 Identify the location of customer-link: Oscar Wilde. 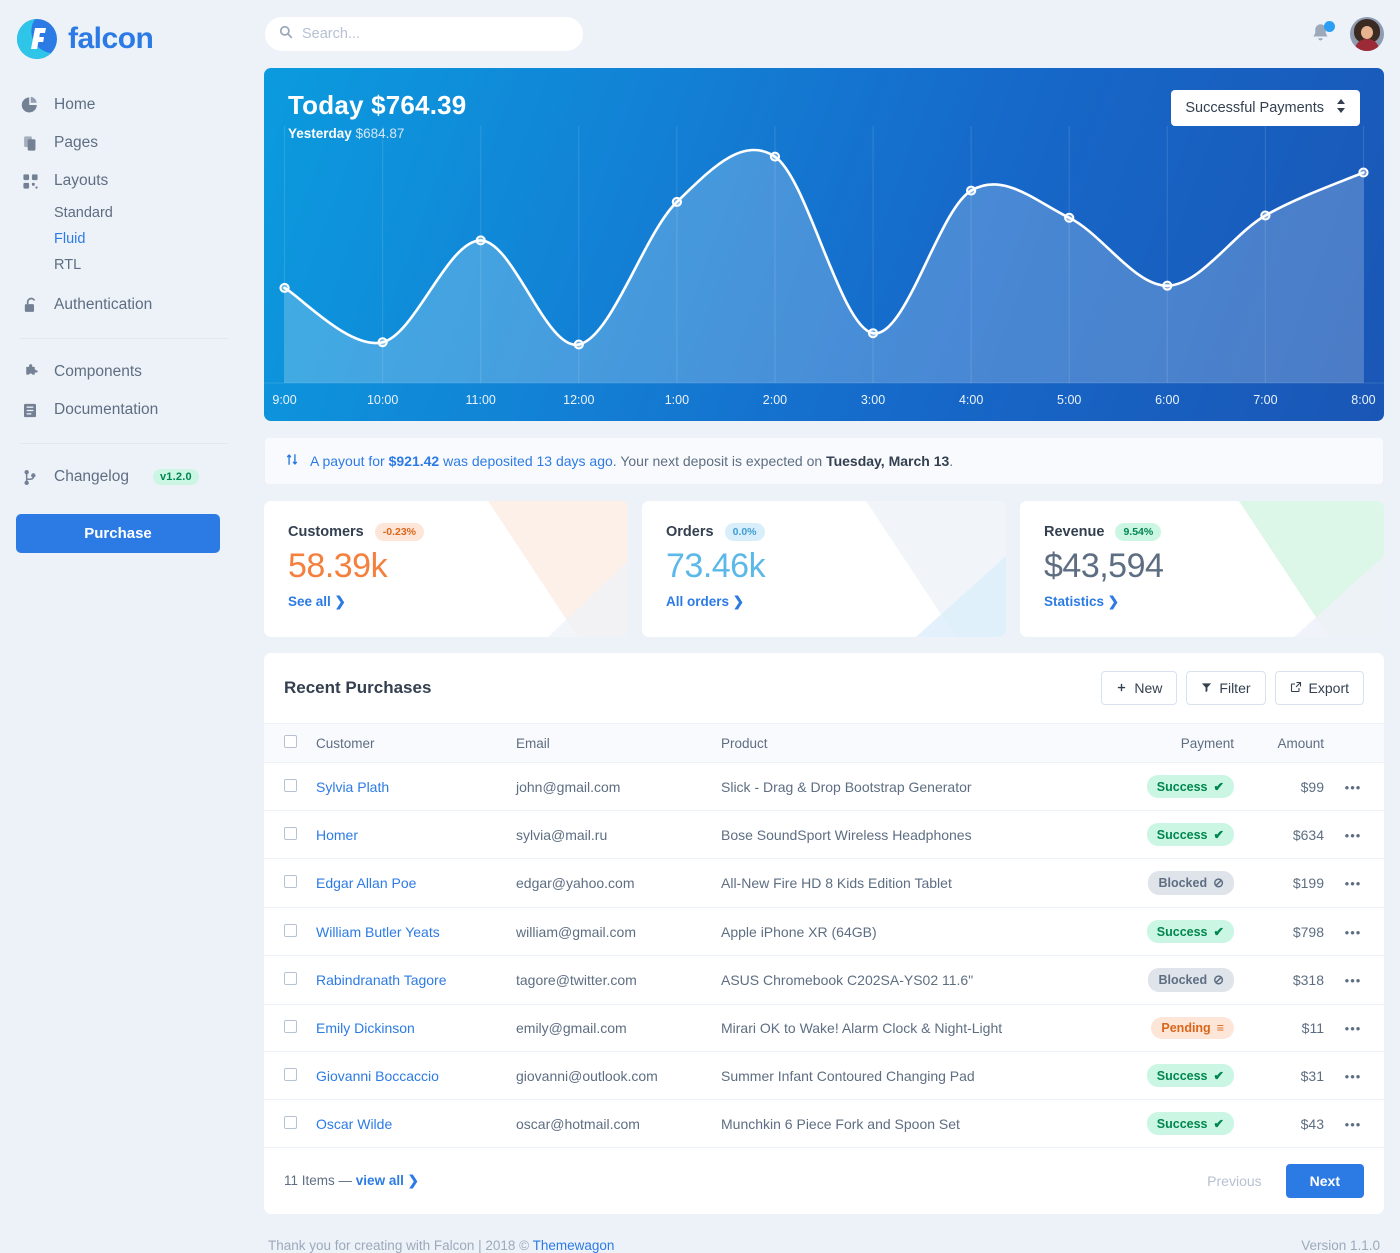
(354, 1123).